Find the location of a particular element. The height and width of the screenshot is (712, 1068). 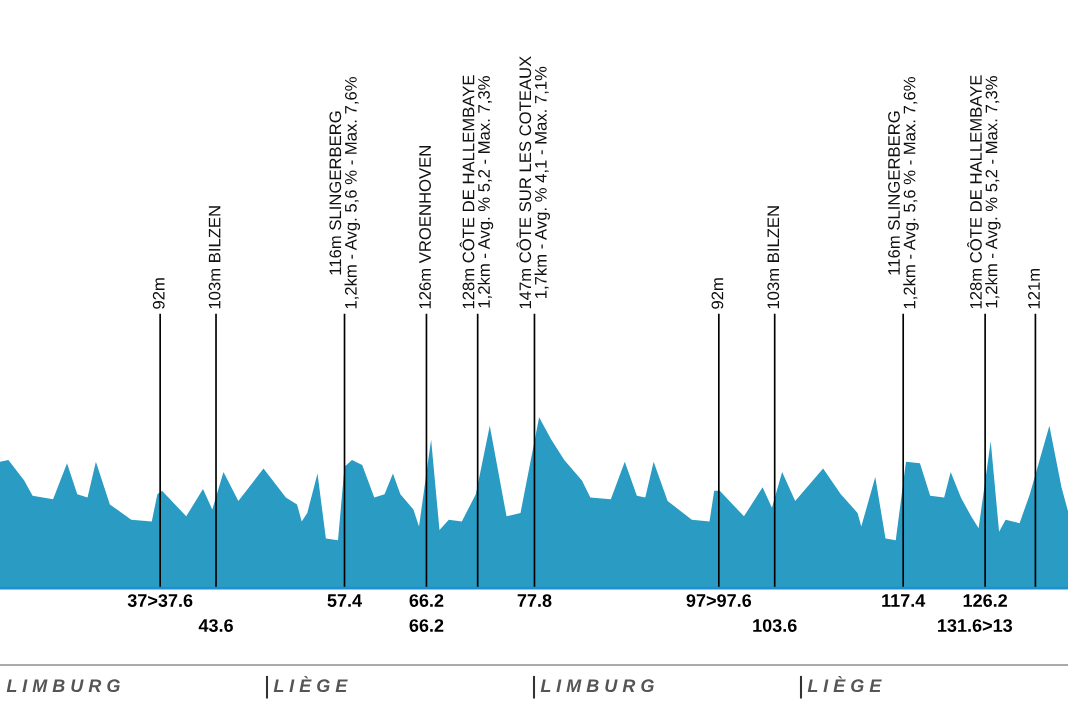

x-tick-label: 66.2 is located at coordinates (426, 600).